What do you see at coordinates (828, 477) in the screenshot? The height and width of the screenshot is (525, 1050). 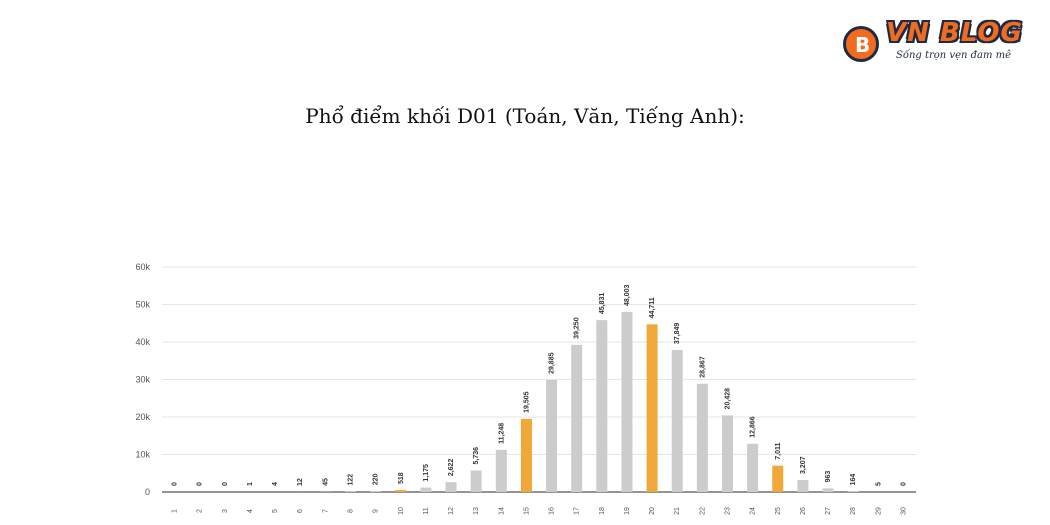 I see `data-label: 963` at bounding box center [828, 477].